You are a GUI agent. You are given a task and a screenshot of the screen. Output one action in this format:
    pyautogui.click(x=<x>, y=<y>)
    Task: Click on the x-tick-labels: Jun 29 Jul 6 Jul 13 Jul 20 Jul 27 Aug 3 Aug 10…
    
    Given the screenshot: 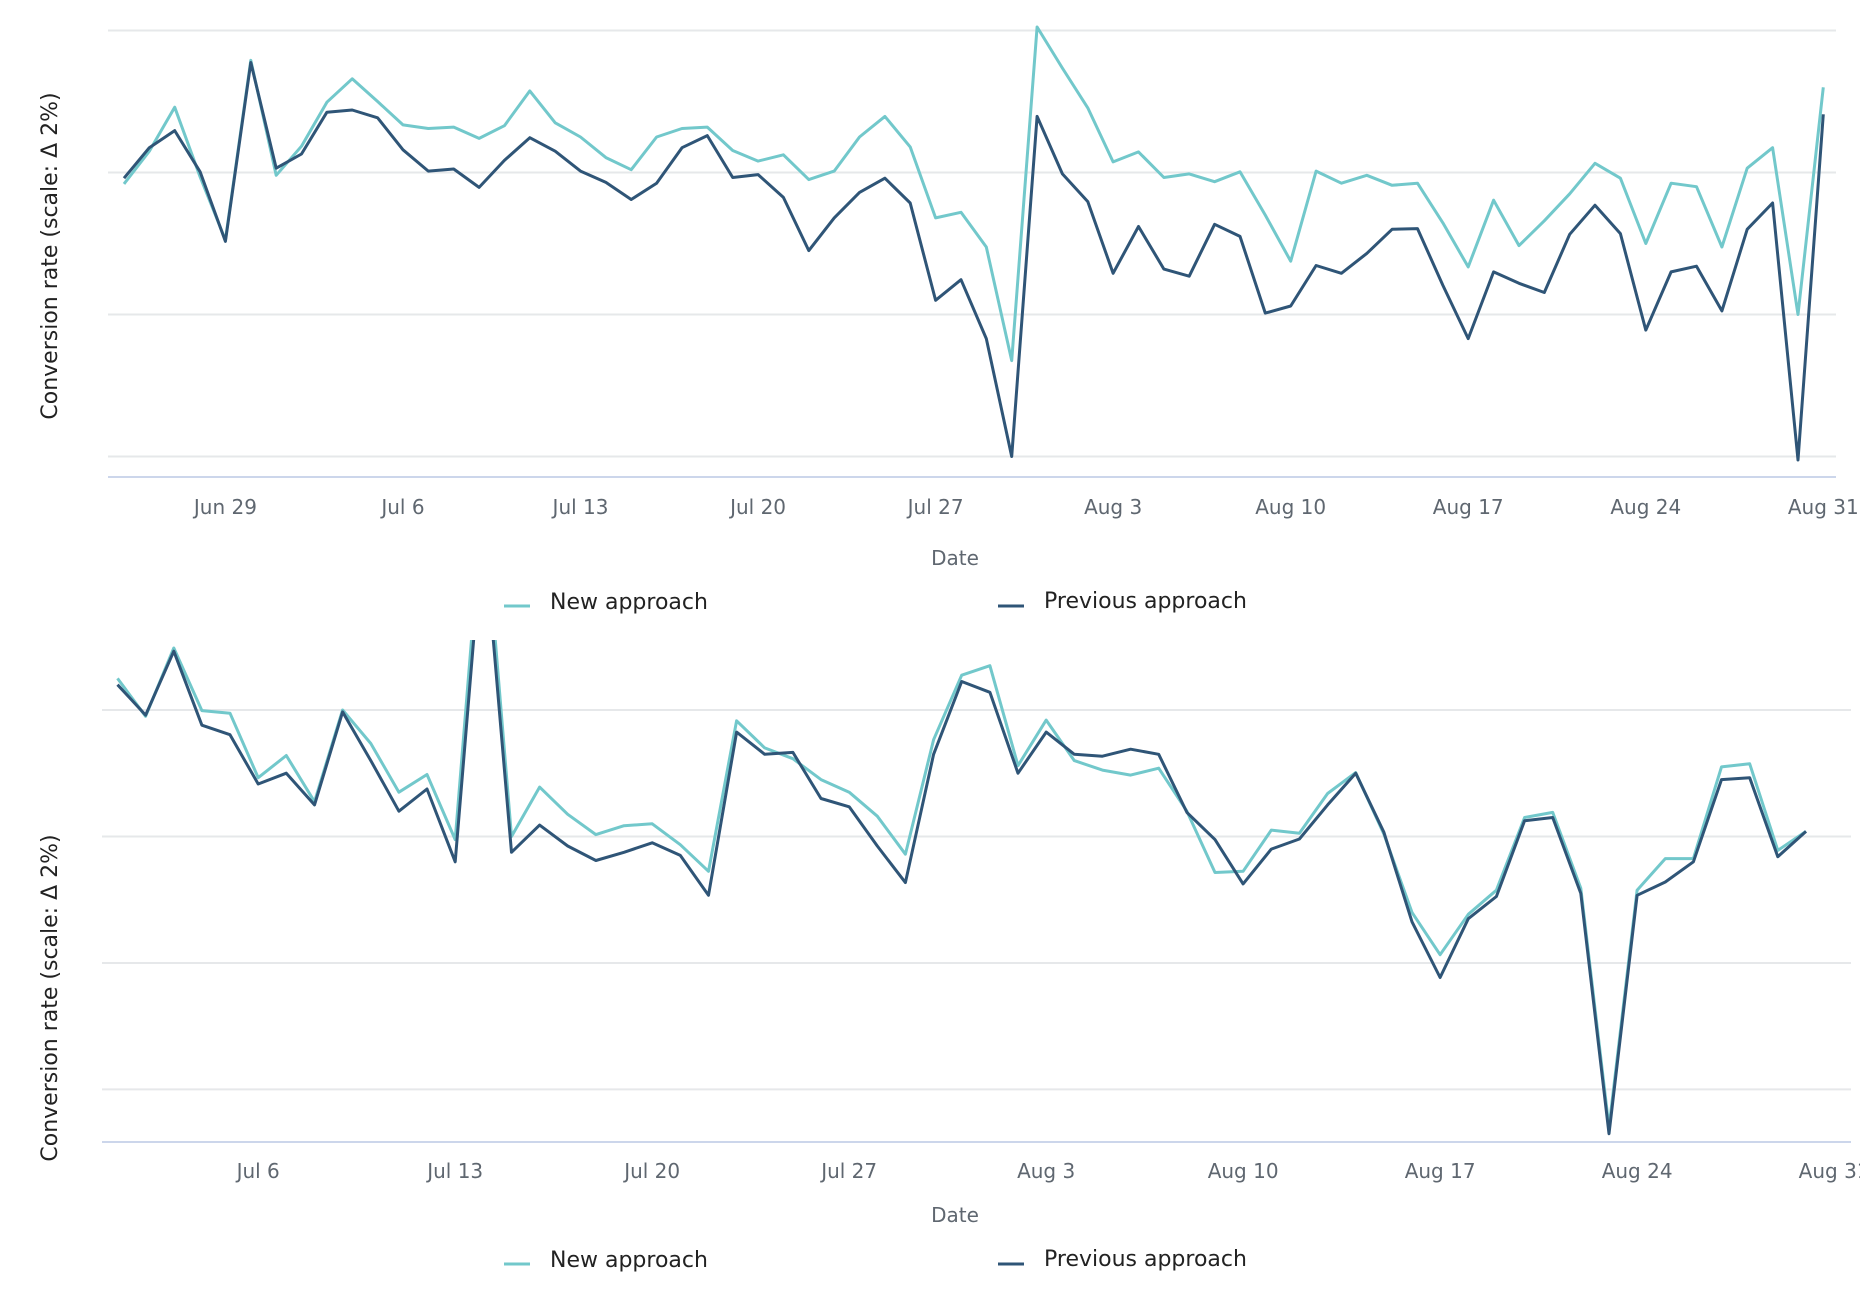 What is the action you would take?
    pyautogui.click(x=1025, y=507)
    